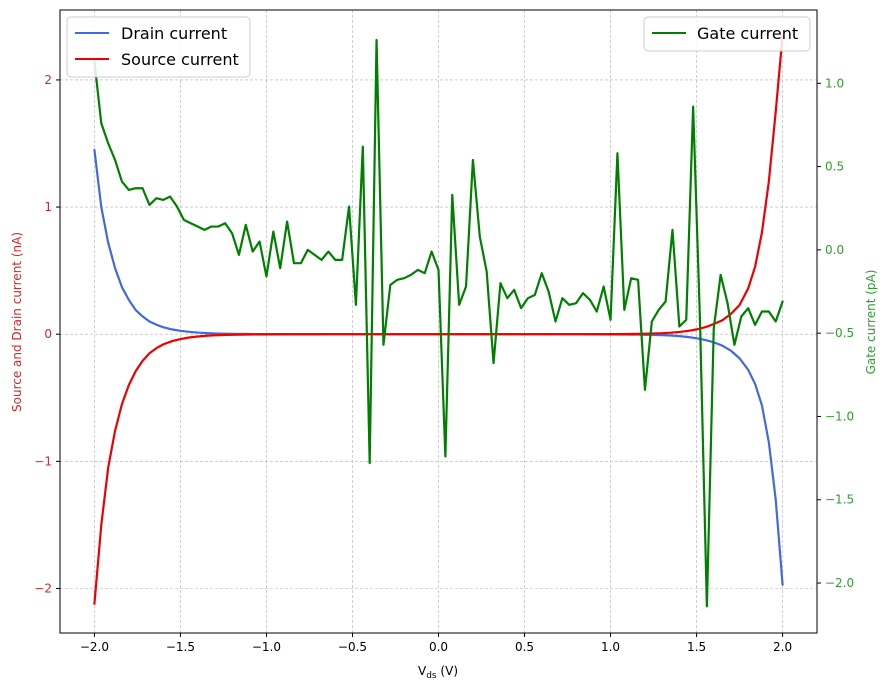  Describe the element at coordinates (48, 207) in the screenshot. I see `y-left-tick-label: 1` at that location.